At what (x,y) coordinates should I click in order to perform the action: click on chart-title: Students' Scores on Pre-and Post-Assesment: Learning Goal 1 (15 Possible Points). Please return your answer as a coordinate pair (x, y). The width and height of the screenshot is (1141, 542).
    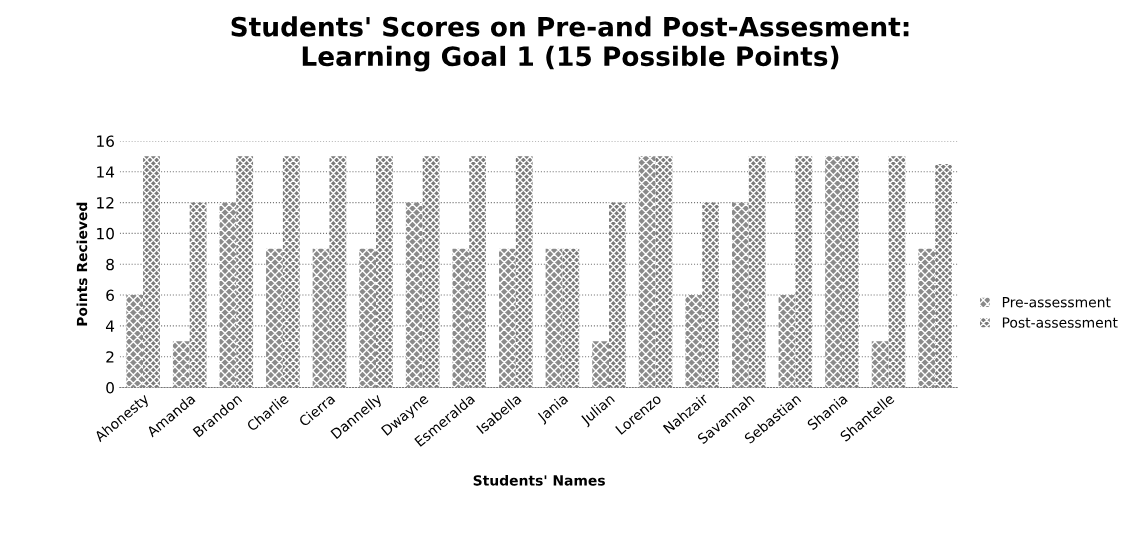
    Looking at the image, I should click on (570, 44).